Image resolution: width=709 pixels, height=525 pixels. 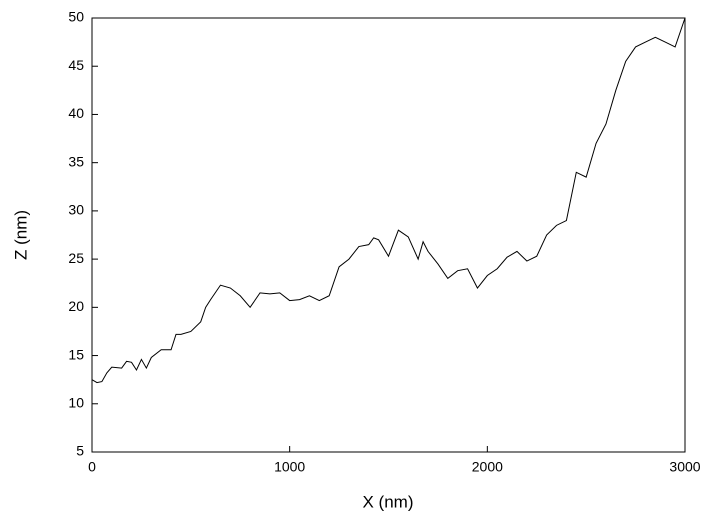 What do you see at coordinates (76, 161) in the screenshot?
I see `y-tick-label: 35` at bounding box center [76, 161].